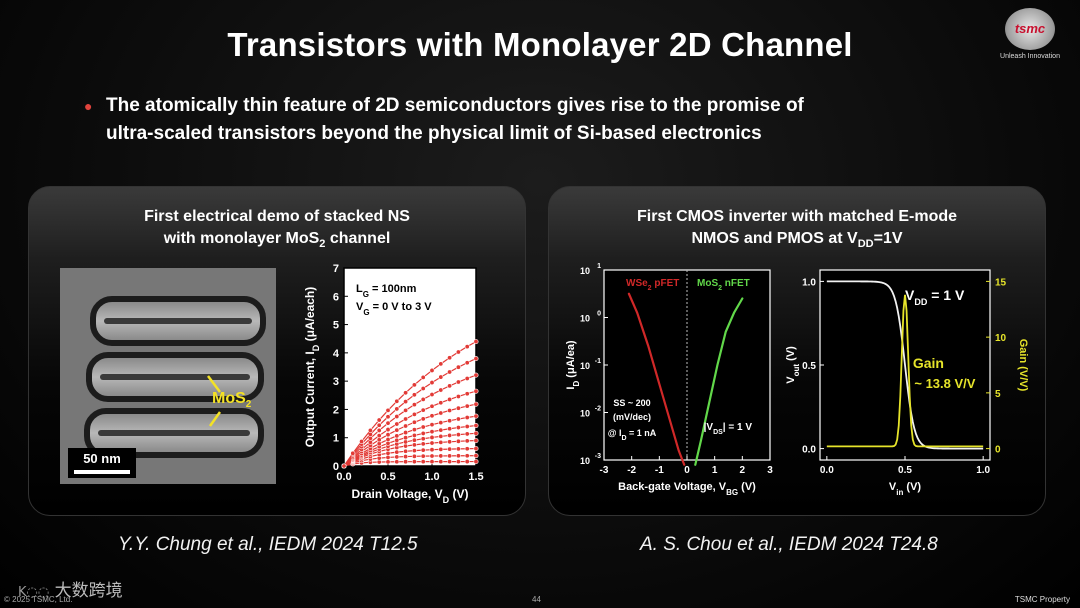 Image resolution: width=1080 pixels, height=608 pixels. Describe the element at coordinates (632, 417) in the screenshot. I see `ss-annotation-2: (mV/dec)` at that location.